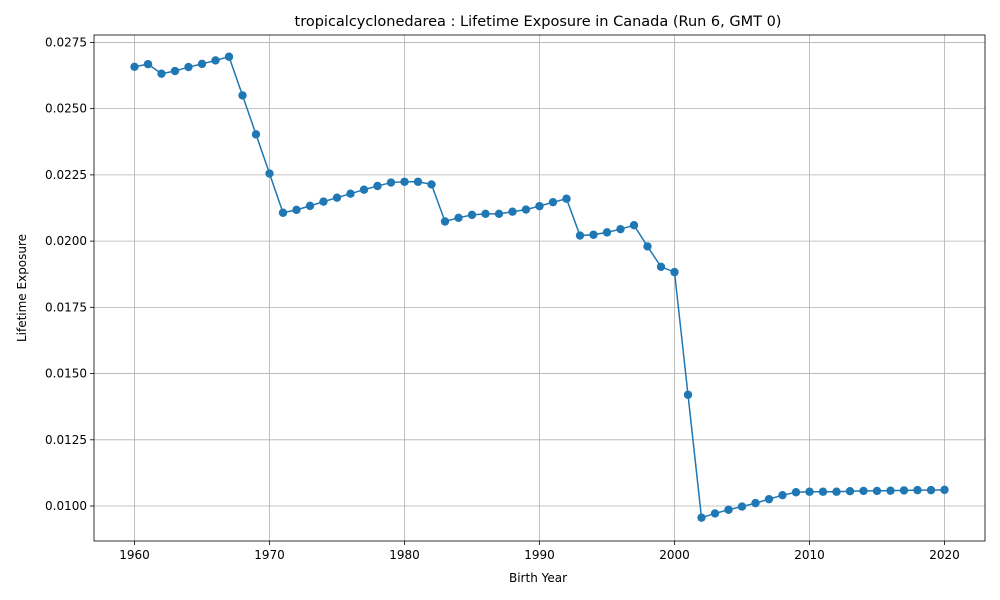 This screenshot has width=1000, height=600. What do you see at coordinates (539, 555) in the screenshot?
I see `x-tick-label: 1990` at bounding box center [539, 555].